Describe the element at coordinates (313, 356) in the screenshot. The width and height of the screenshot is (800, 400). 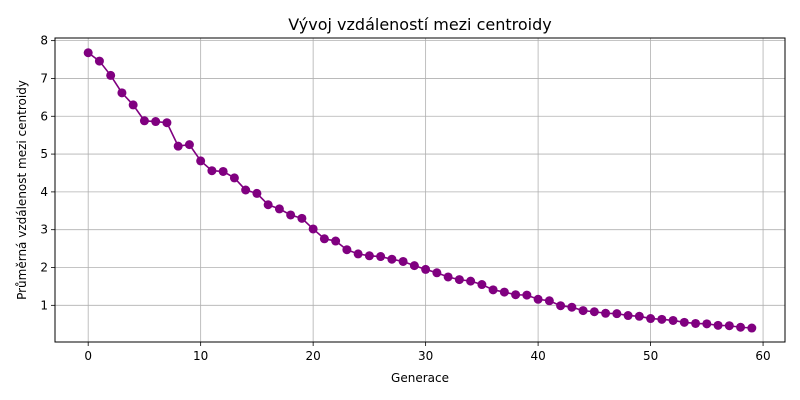
I see `x-tick-label: 20` at that location.